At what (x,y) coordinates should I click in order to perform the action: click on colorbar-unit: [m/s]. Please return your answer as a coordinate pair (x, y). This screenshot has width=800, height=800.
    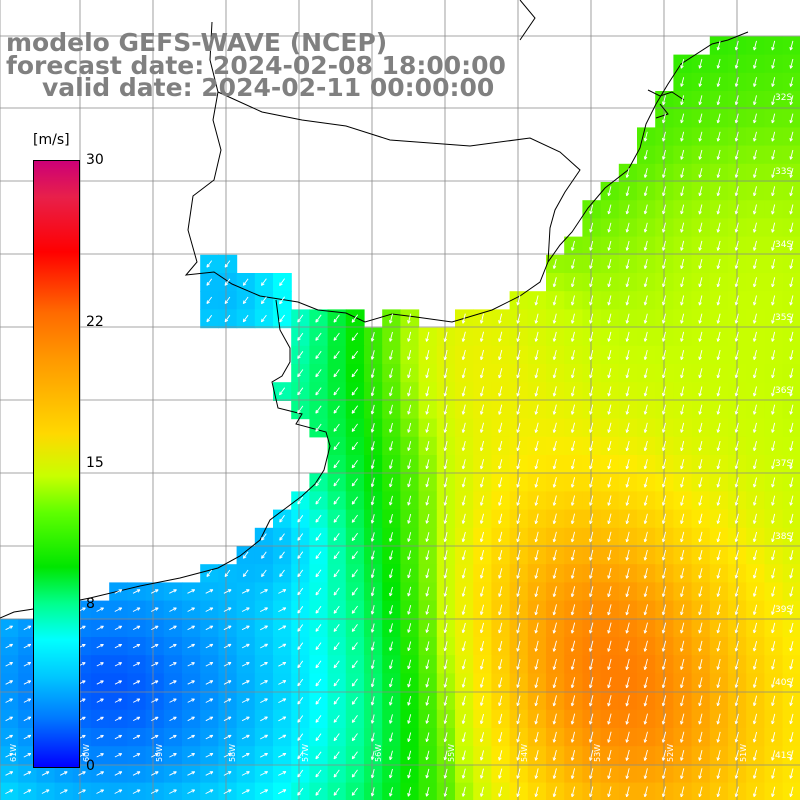
    Looking at the image, I should click on (51, 140).